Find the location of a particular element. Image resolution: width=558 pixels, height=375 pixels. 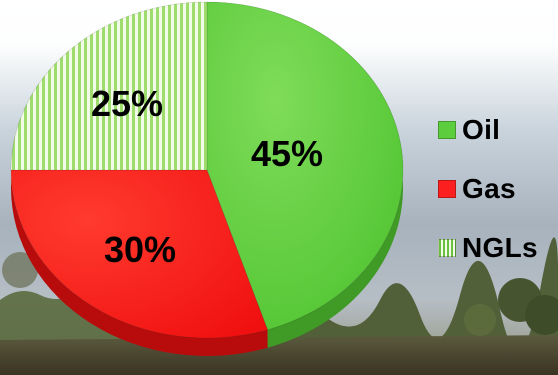

gas-swatch-icon is located at coordinates (447, 189).